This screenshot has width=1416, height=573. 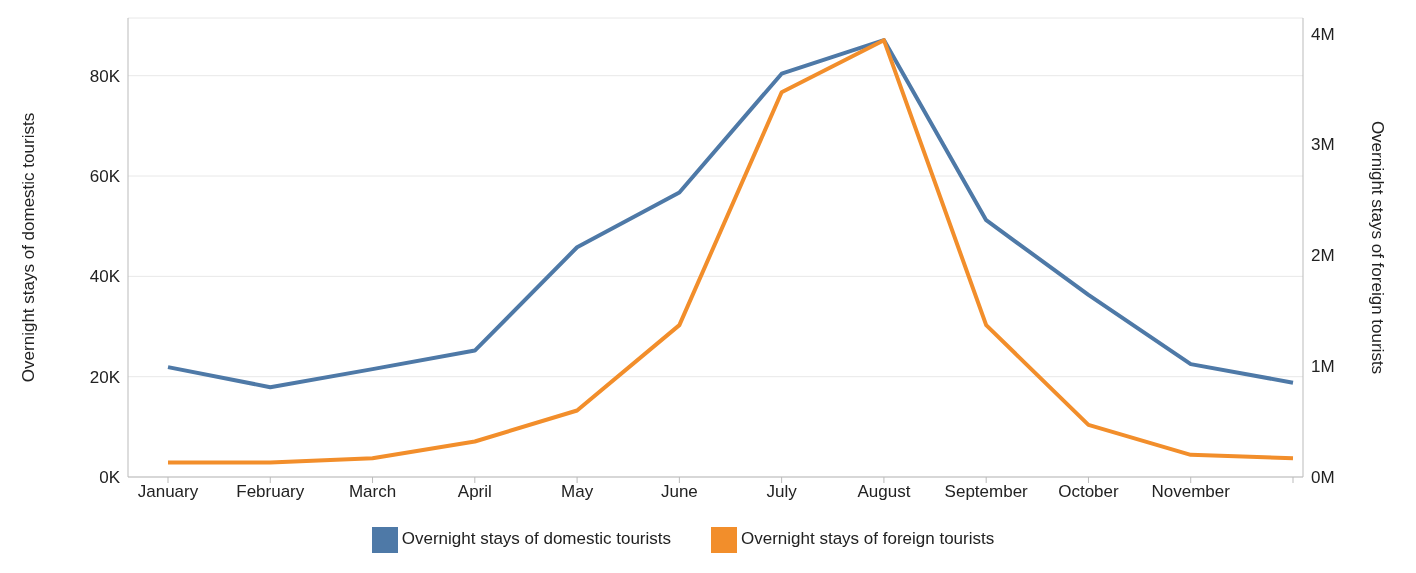 What do you see at coordinates (1089, 492) in the screenshot?
I see `x-tick-label: October` at bounding box center [1089, 492].